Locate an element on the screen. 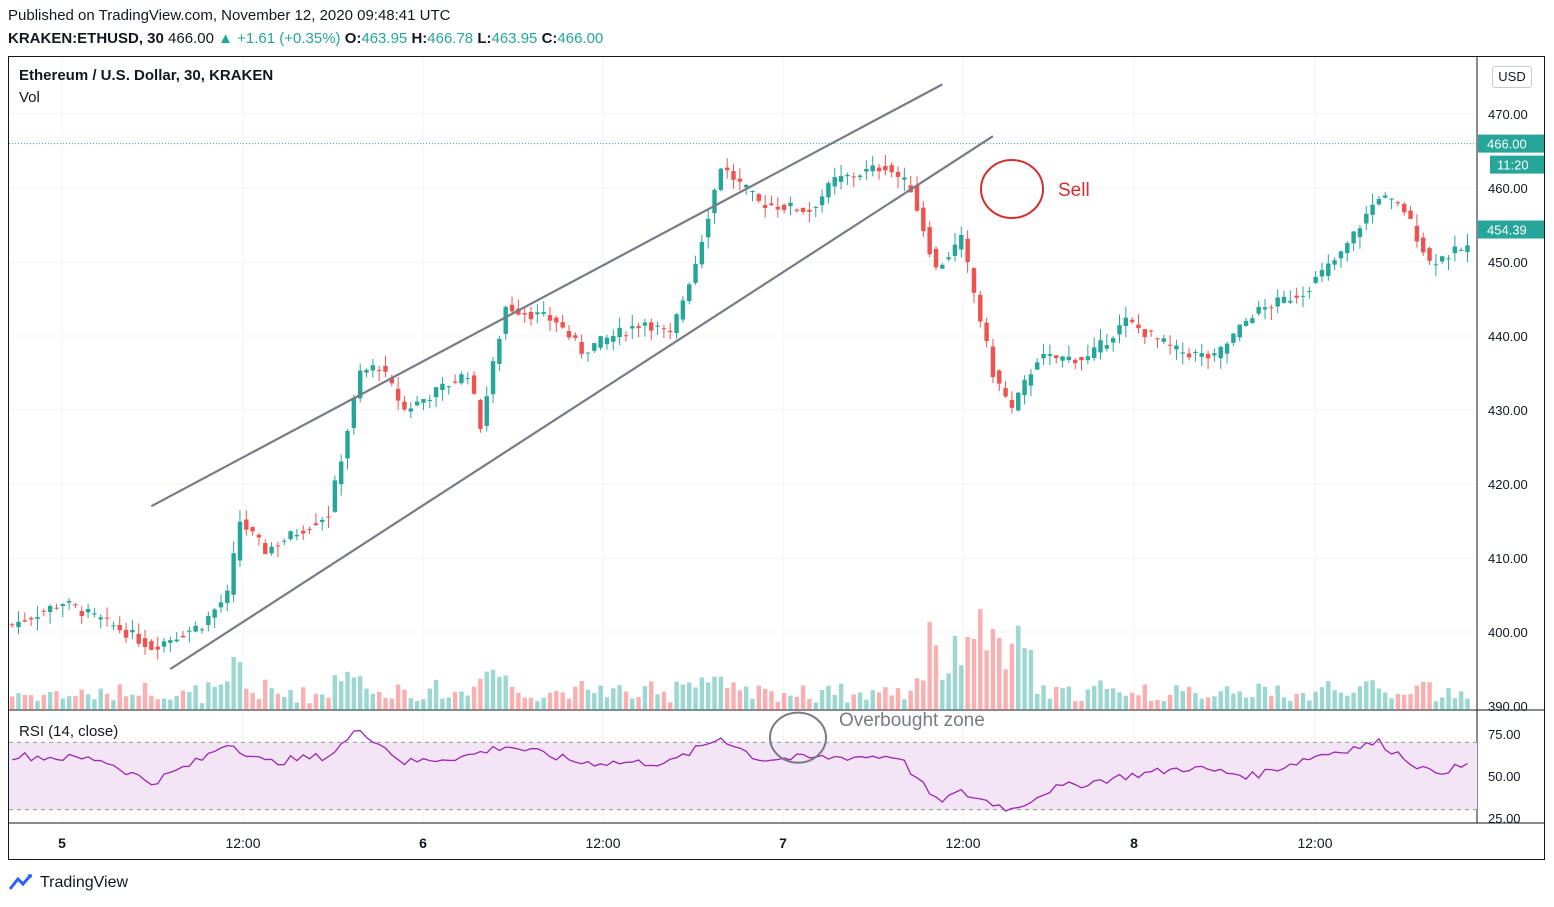 The width and height of the screenshot is (1554, 907). high-value: 466.78 is located at coordinates (450, 38).